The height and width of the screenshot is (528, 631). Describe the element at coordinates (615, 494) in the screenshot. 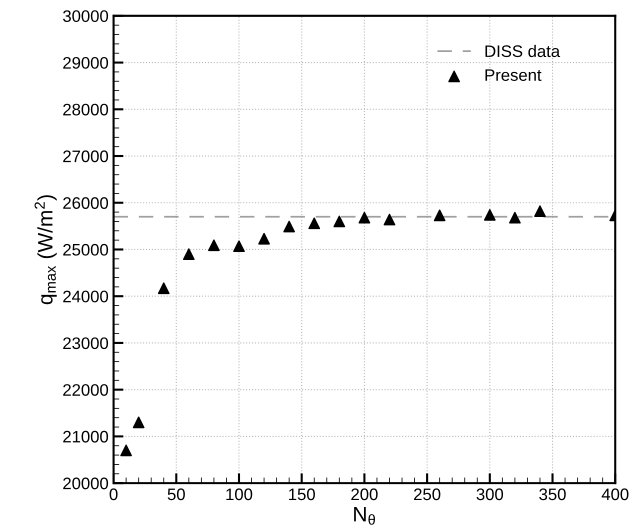

I see `x-tick-label: 400` at that location.